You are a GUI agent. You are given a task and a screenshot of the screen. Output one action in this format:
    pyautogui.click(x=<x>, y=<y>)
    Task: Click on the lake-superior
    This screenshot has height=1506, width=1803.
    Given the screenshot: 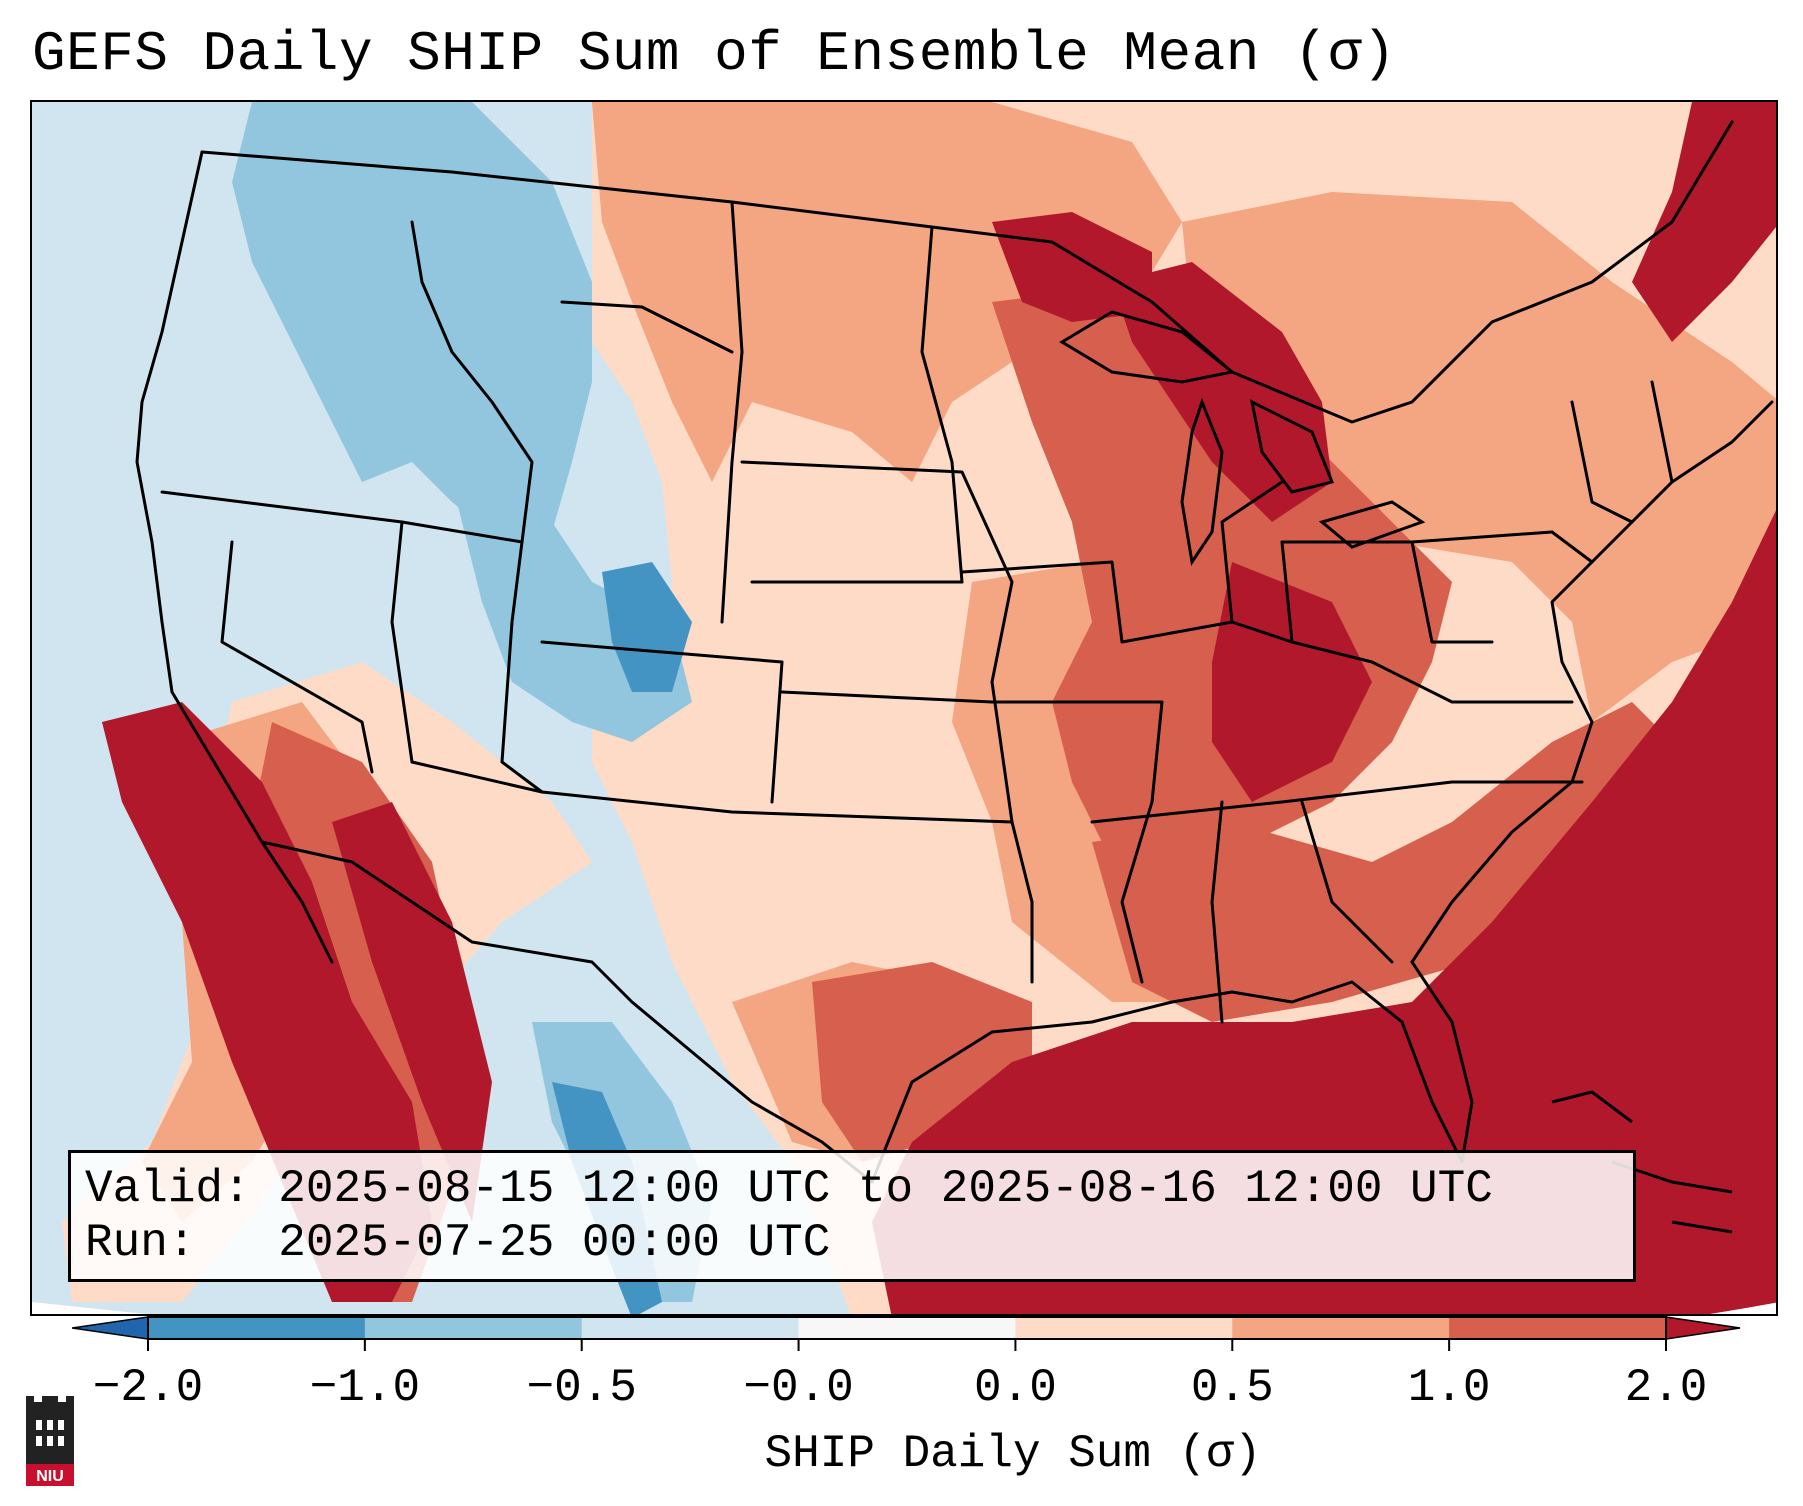 What is the action you would take?
    pyautogui.click(x=1147, y=347)
    